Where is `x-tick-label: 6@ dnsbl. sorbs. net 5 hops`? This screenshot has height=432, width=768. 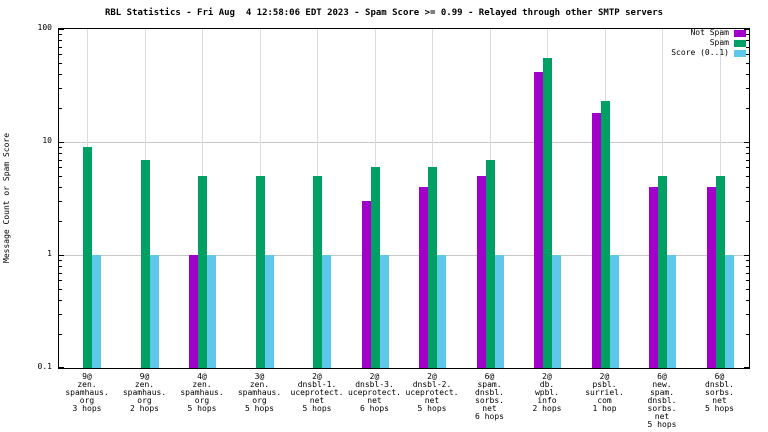 x-tick-label: 6@ dnsbl. sorbs. net 5 hops is located at coordinates (719, 392).